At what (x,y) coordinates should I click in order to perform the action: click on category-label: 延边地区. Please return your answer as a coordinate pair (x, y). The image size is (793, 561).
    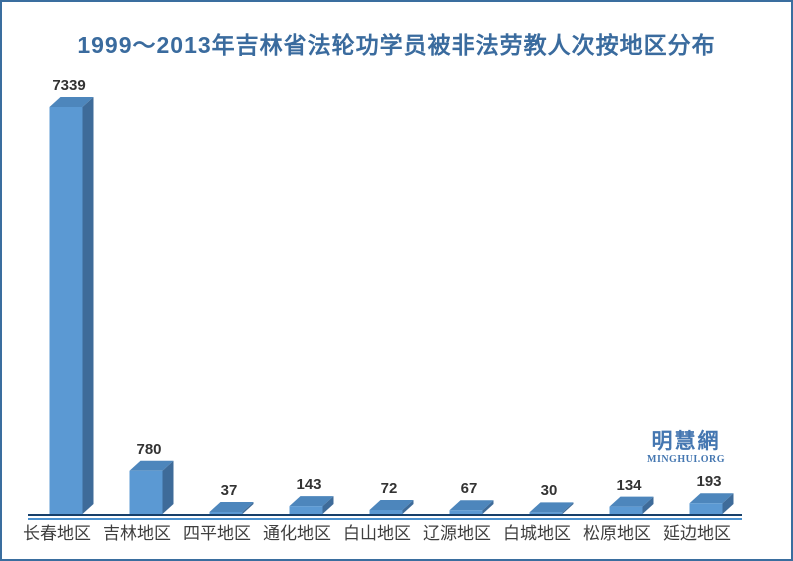
    Looking at the image, I should click on (697, 533).